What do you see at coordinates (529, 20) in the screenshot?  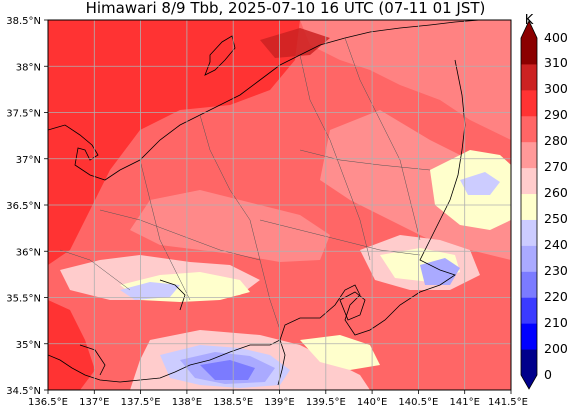 I see `colorbar-unit: K` at bounding box center [529, 20].